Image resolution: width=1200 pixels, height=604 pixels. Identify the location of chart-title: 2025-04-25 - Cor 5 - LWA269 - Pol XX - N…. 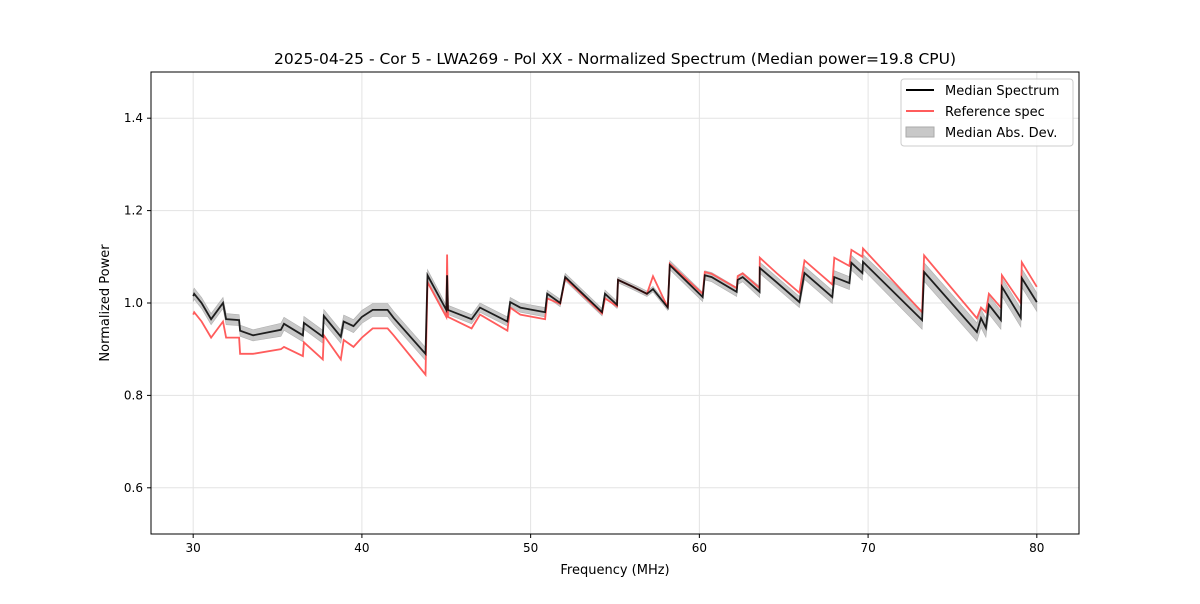
(615, 59).